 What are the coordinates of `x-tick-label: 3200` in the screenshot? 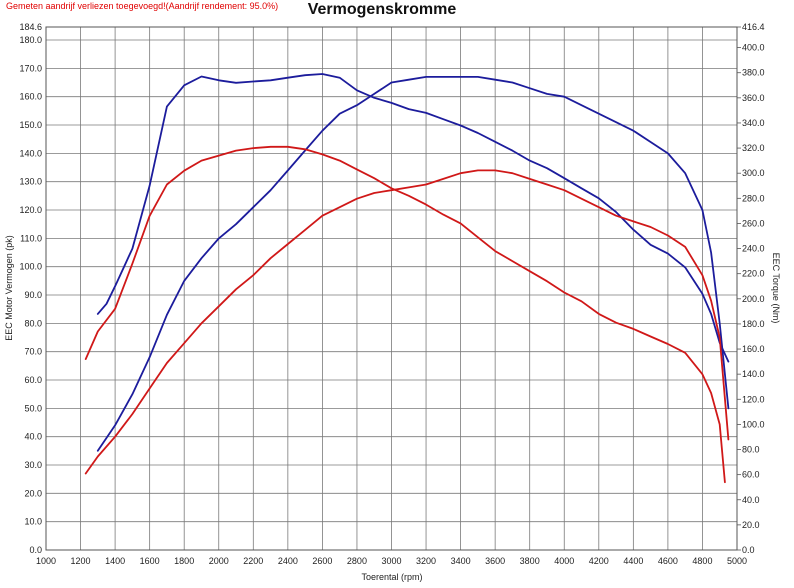 It's located at (426, 561).